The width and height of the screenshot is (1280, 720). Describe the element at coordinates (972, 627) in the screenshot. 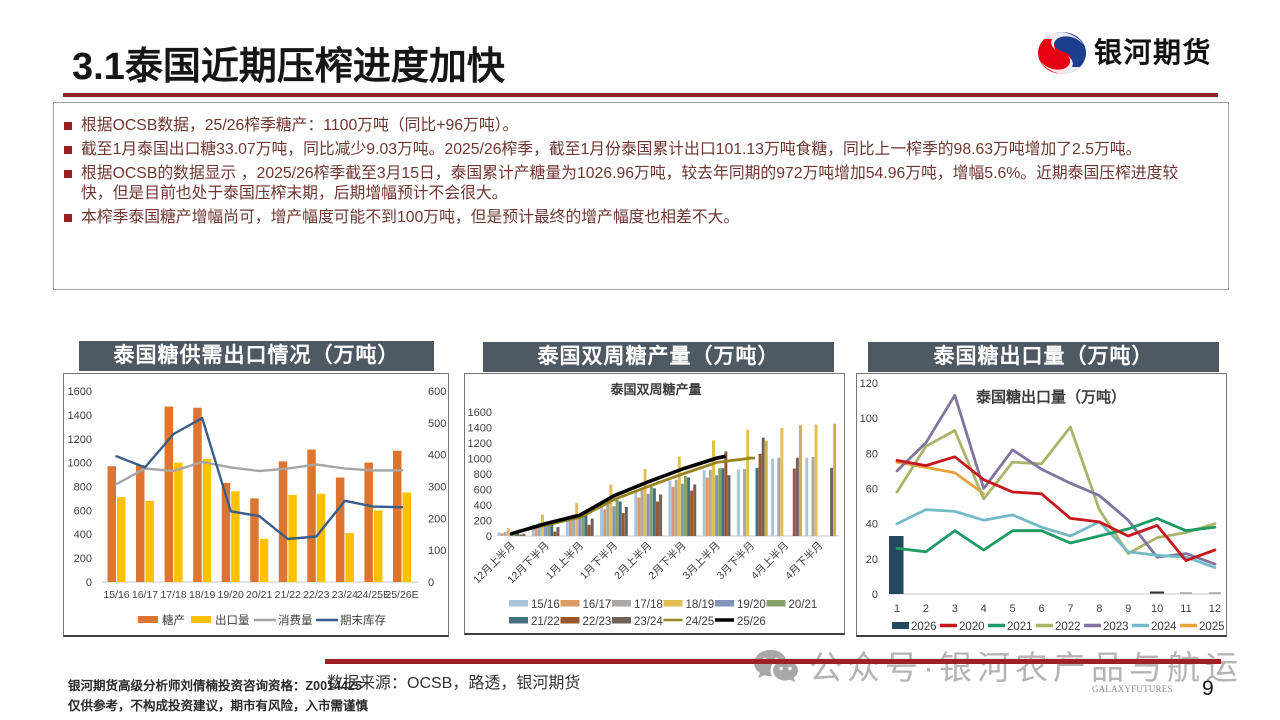

I see `svg-text: 2020` at that location.